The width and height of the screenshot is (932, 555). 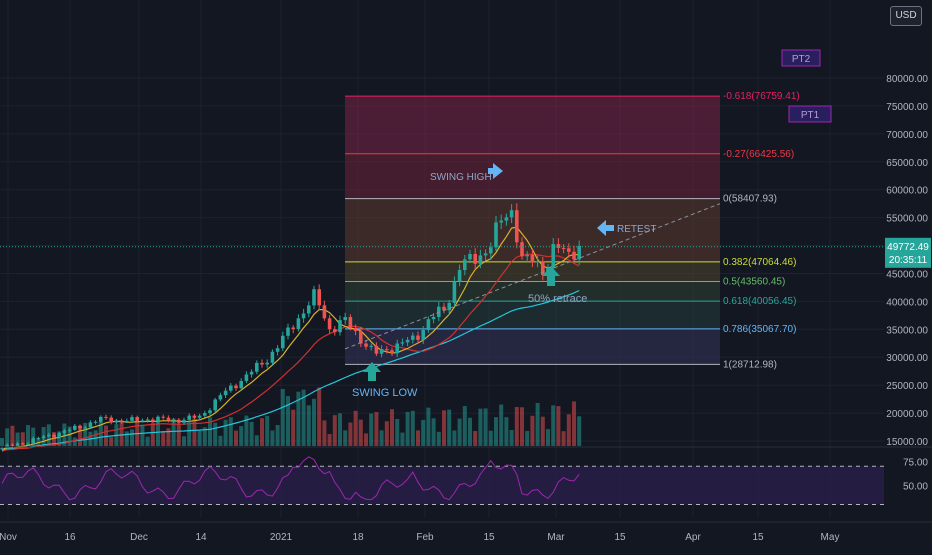 I want to click on rsi-axis-label: 50.00, so click(x=915, y=486).